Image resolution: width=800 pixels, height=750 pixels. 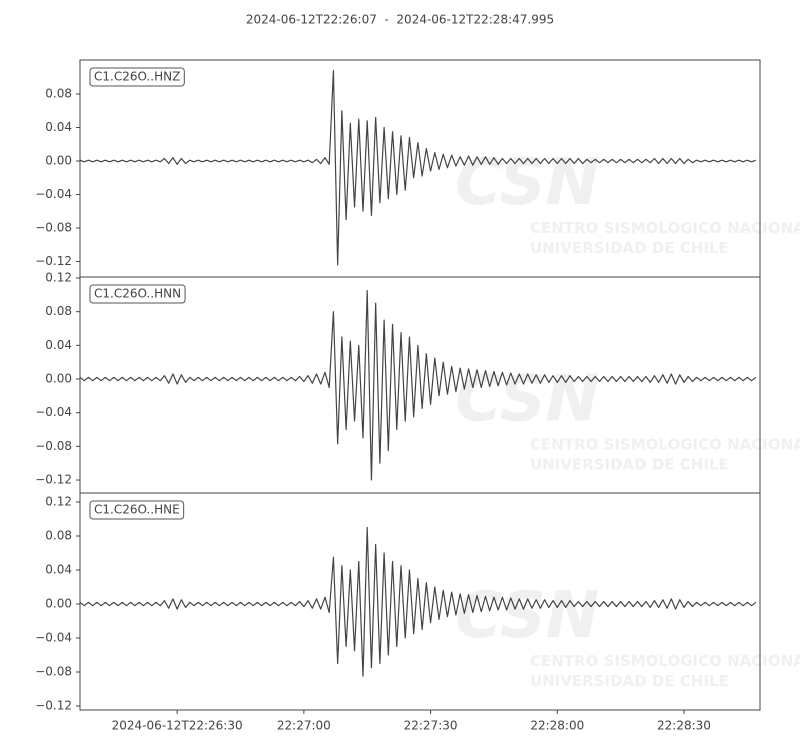 I want to click on x-tick-label: 22:27:30, so click(x=431, y=726).